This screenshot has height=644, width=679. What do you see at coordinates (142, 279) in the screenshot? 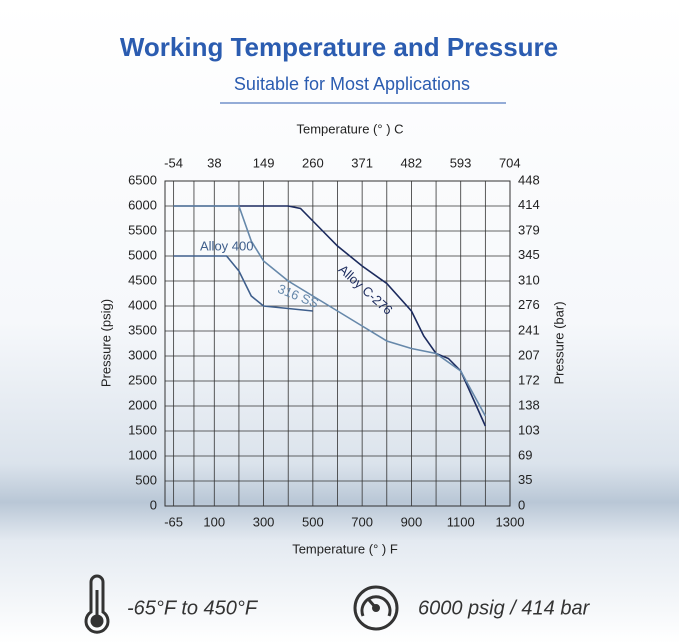
I see `y-tick-label: 4500` at bounding box center [142, 279].